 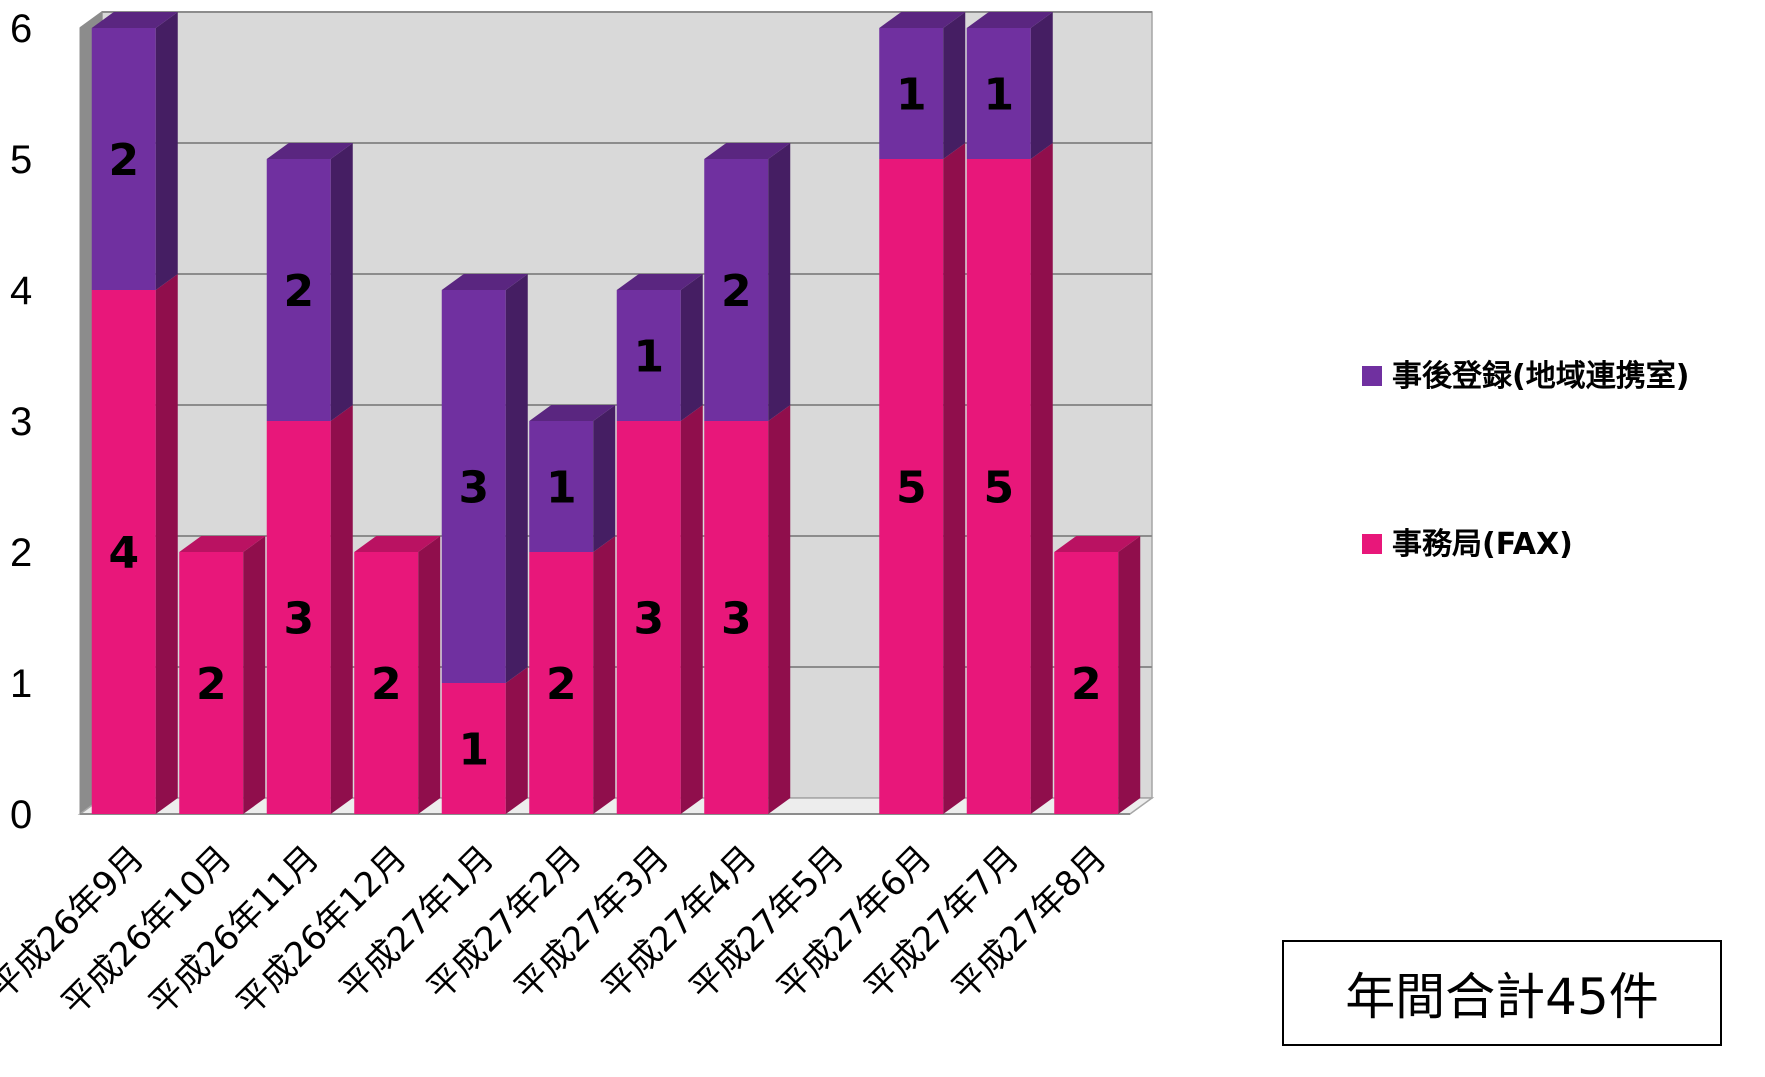 What do you see at coordinates (1482, 544) in the screenshot?
I see `legend-label: 事務局(FAX)` at bounding box center [1482, 544].